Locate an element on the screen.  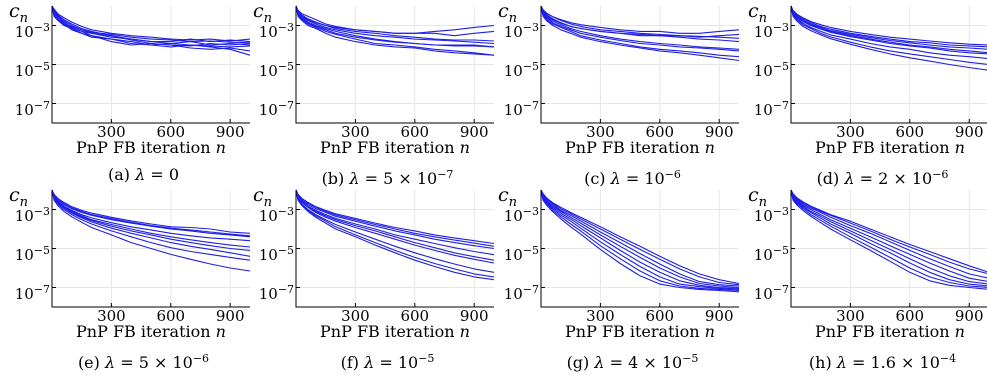
subfigure-caption: (e) λ = 5 × 10−6 is located at coordinates (143, 362).